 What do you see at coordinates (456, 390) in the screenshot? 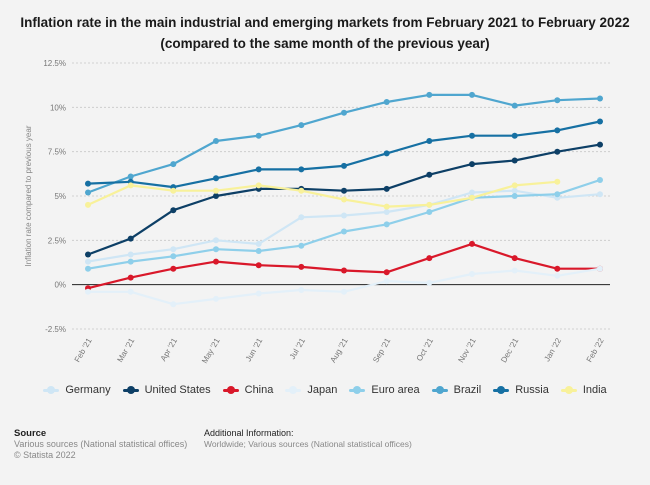
I see `legend-item-brazil: Brazil` at bounding box center [456, 390].